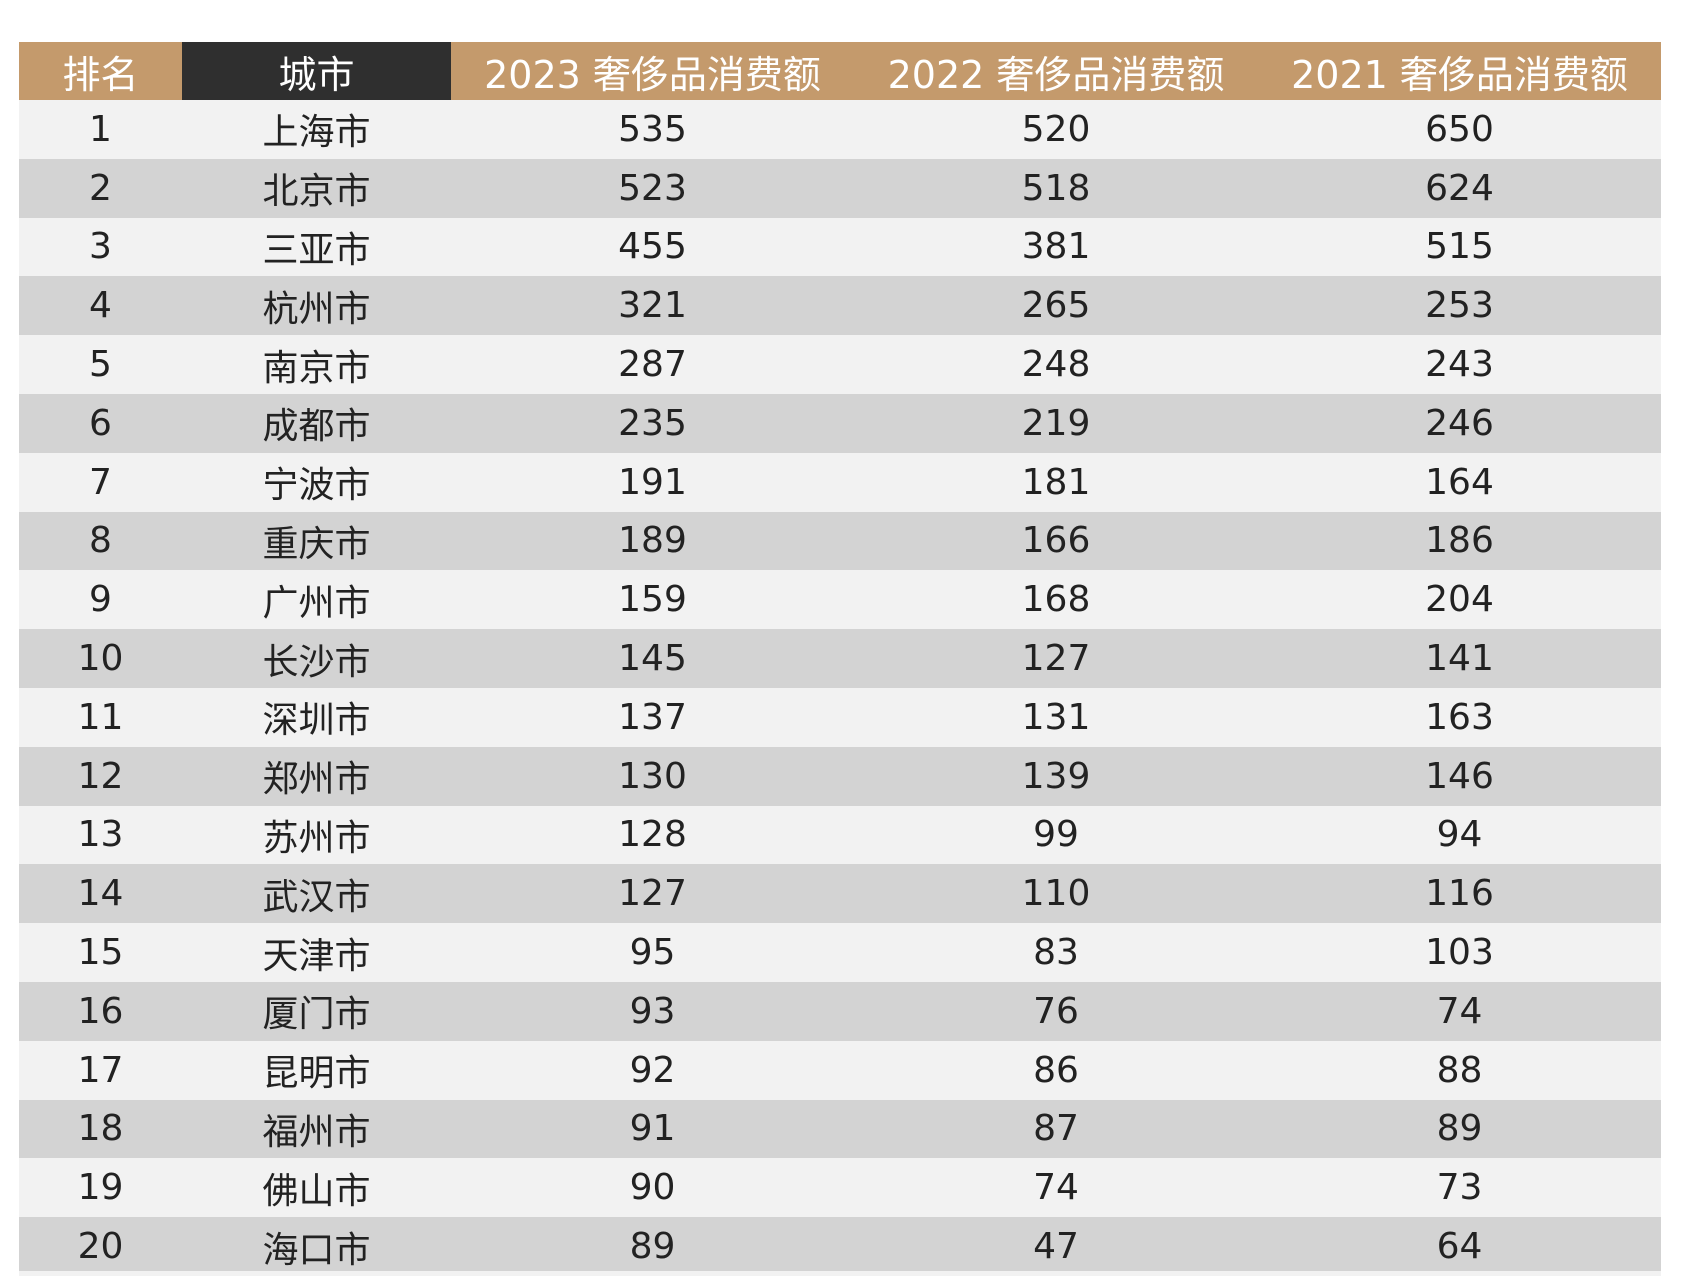 Image resolution: width=1684 pixels, height=1276 pixels. I want to click on city-cell: 海口市, so click(316, 1246).